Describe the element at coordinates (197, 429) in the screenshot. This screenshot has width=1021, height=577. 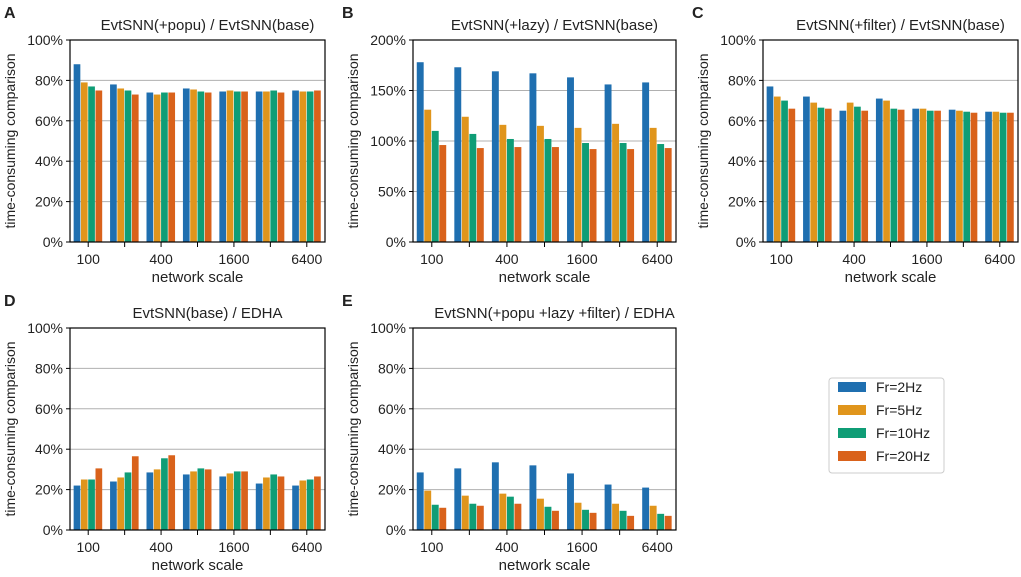
I see `axes-frame-d` at that location.